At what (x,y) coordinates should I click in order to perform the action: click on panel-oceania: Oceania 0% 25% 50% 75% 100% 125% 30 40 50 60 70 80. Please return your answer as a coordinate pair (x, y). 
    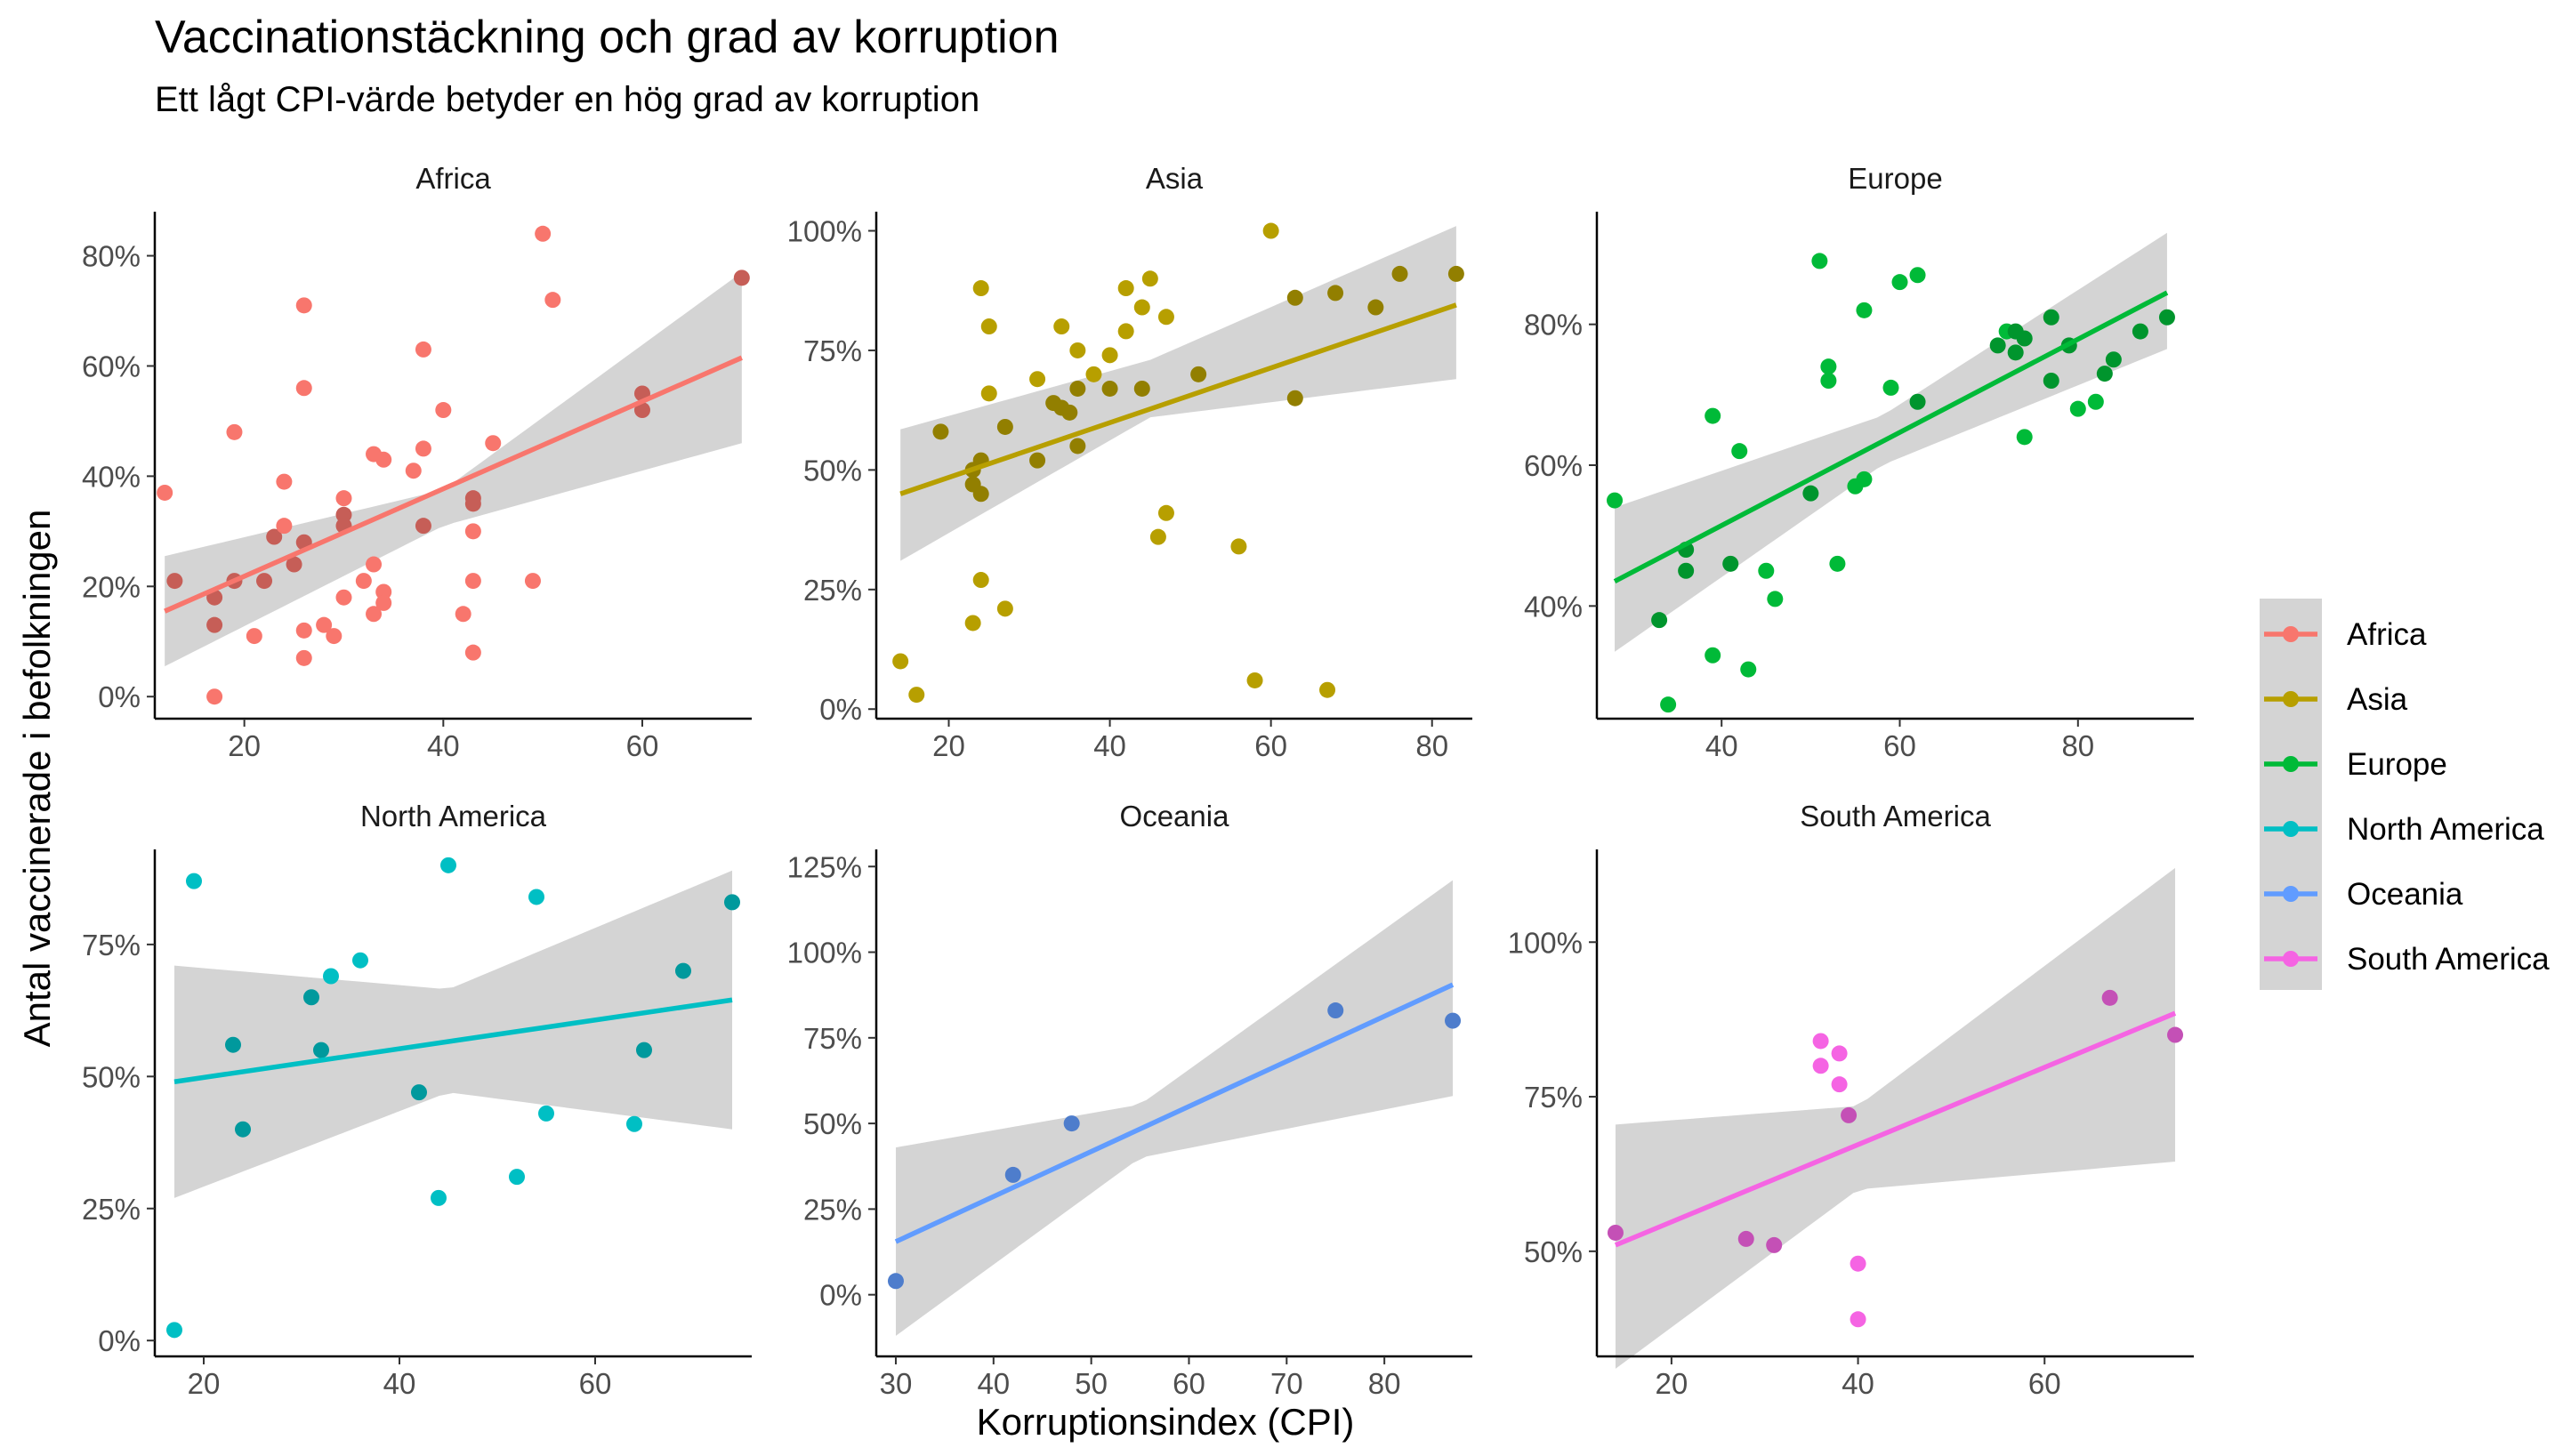
    Looking at the image, I should click on (1129, 1100).